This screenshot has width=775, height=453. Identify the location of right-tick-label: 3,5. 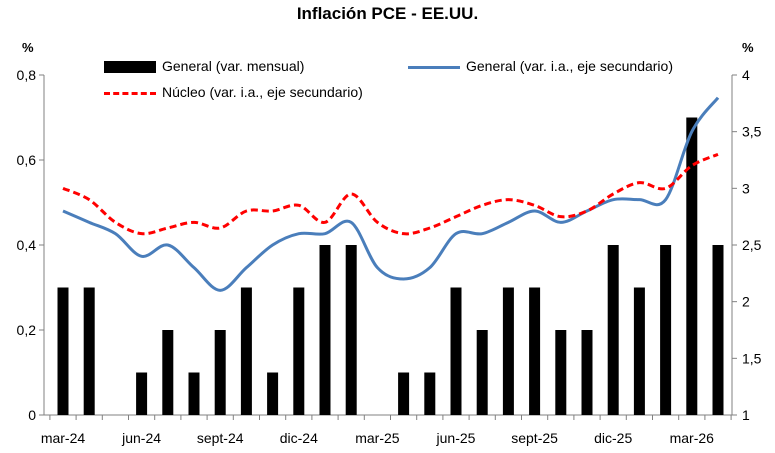
(752, 132).